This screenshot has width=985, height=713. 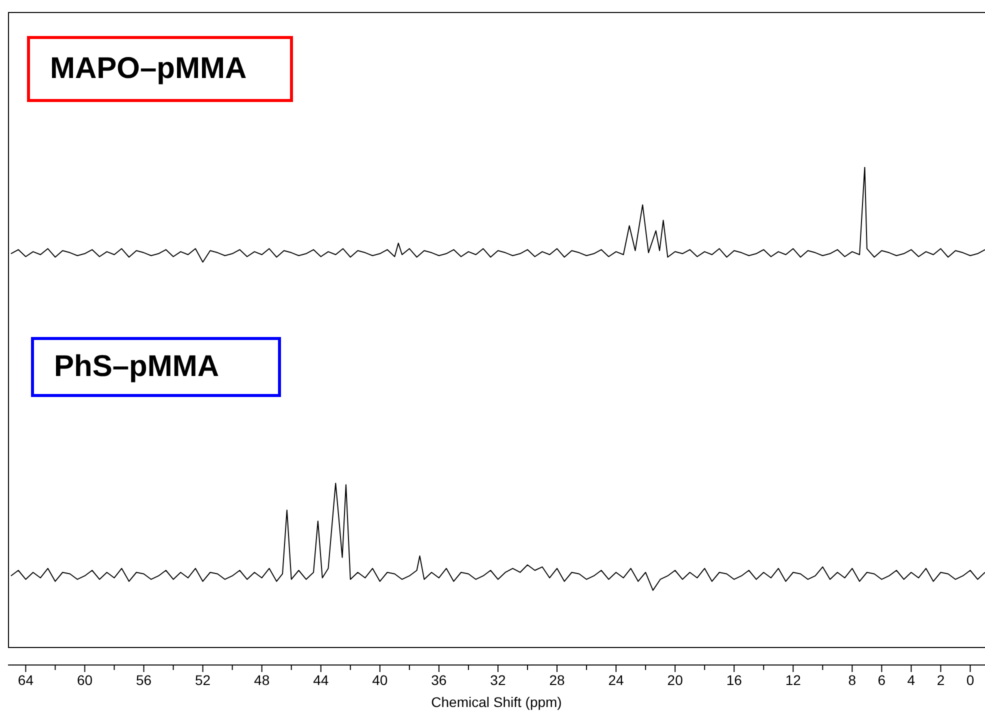 What do you see at coordinates (882, 680) in the screenshot?
I see `x-tick-label: 6` at bounding box center [882, 680].